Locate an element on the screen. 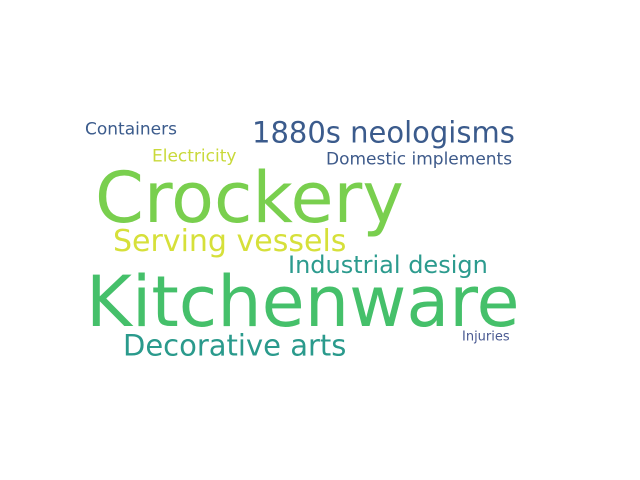  word-injuries: Injuries is located at coordinates (486, 337).